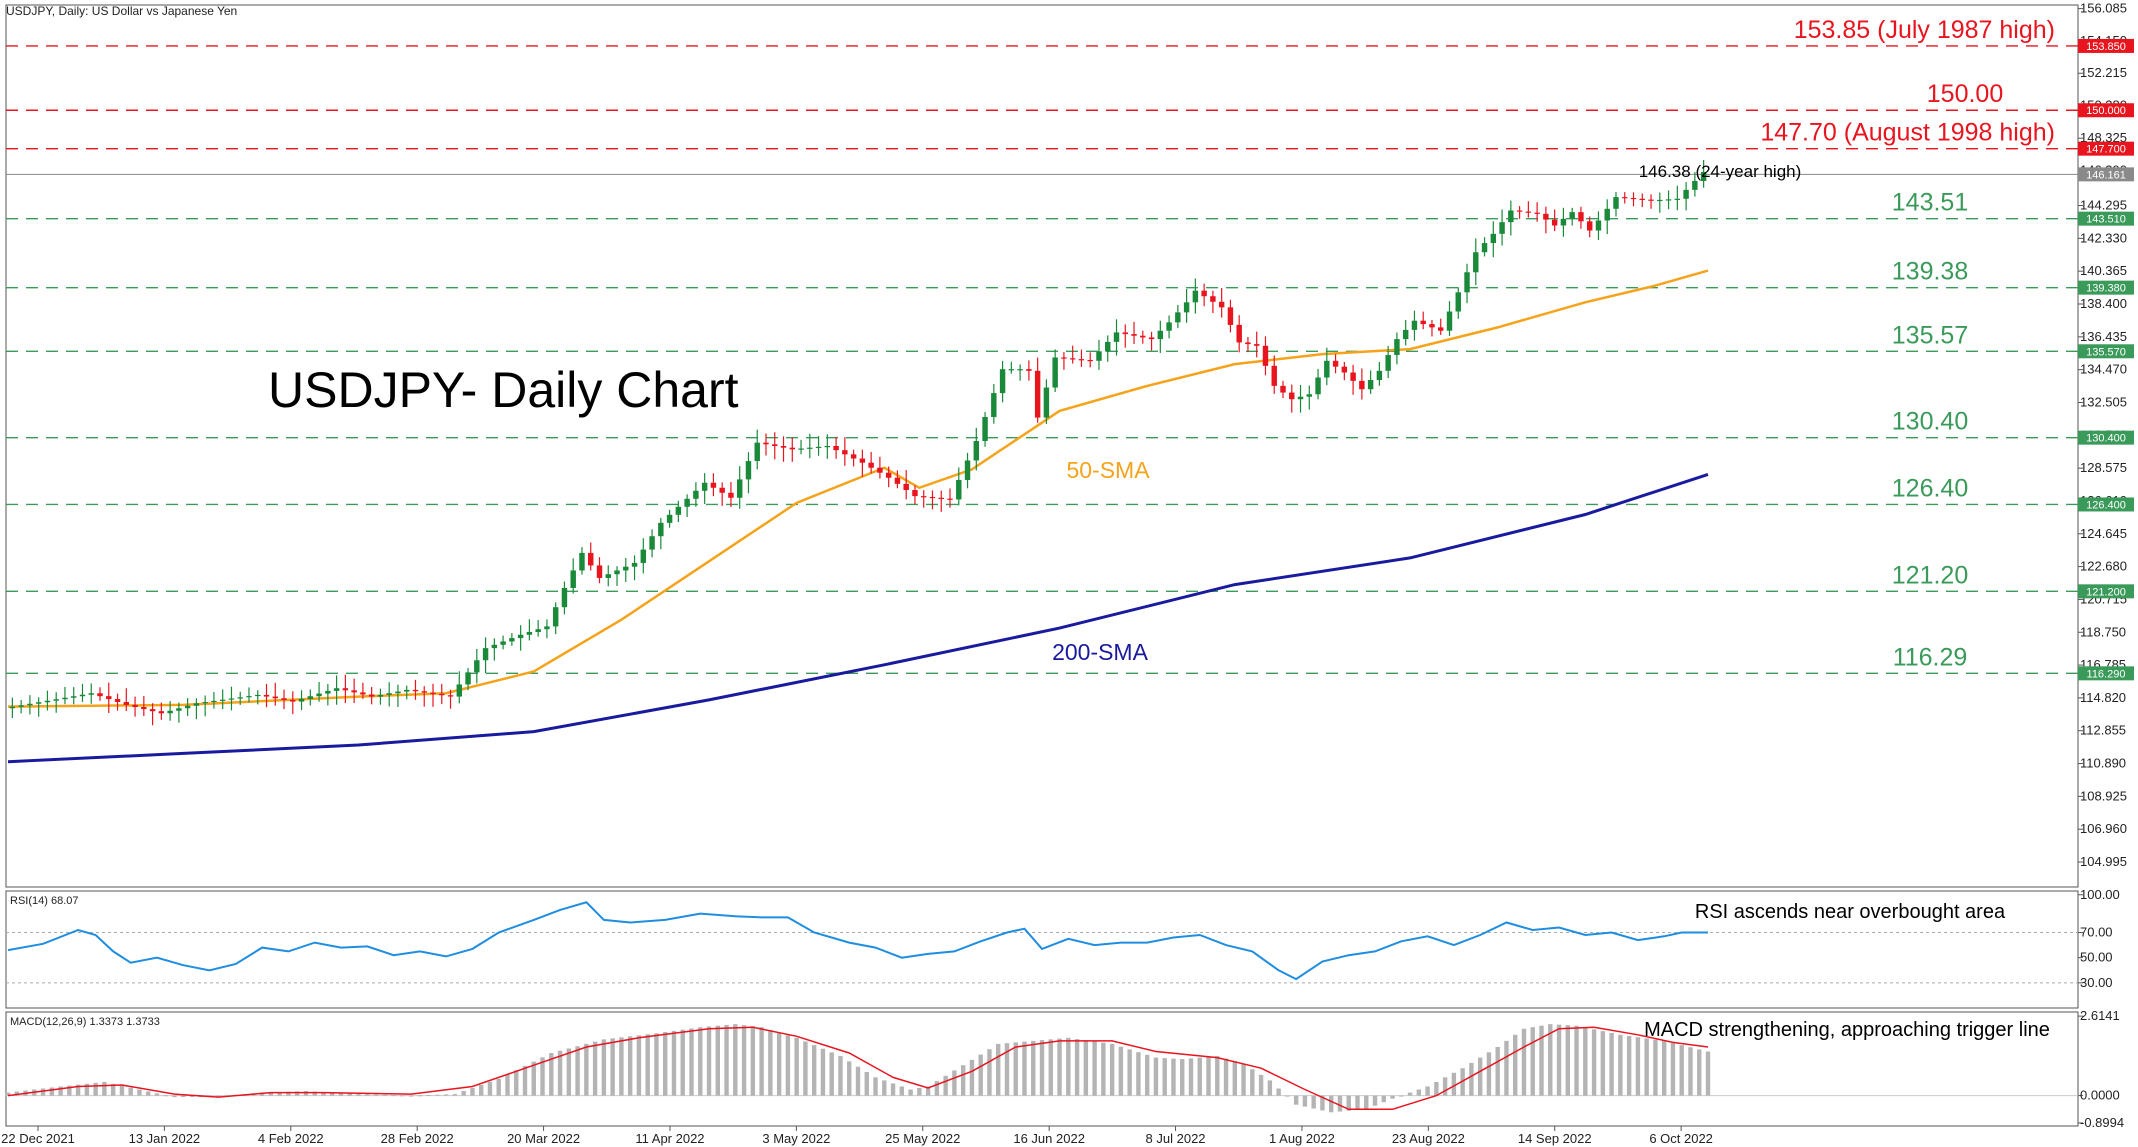  I want to click on y-tick-label: 134.470, so click(2103, 369).